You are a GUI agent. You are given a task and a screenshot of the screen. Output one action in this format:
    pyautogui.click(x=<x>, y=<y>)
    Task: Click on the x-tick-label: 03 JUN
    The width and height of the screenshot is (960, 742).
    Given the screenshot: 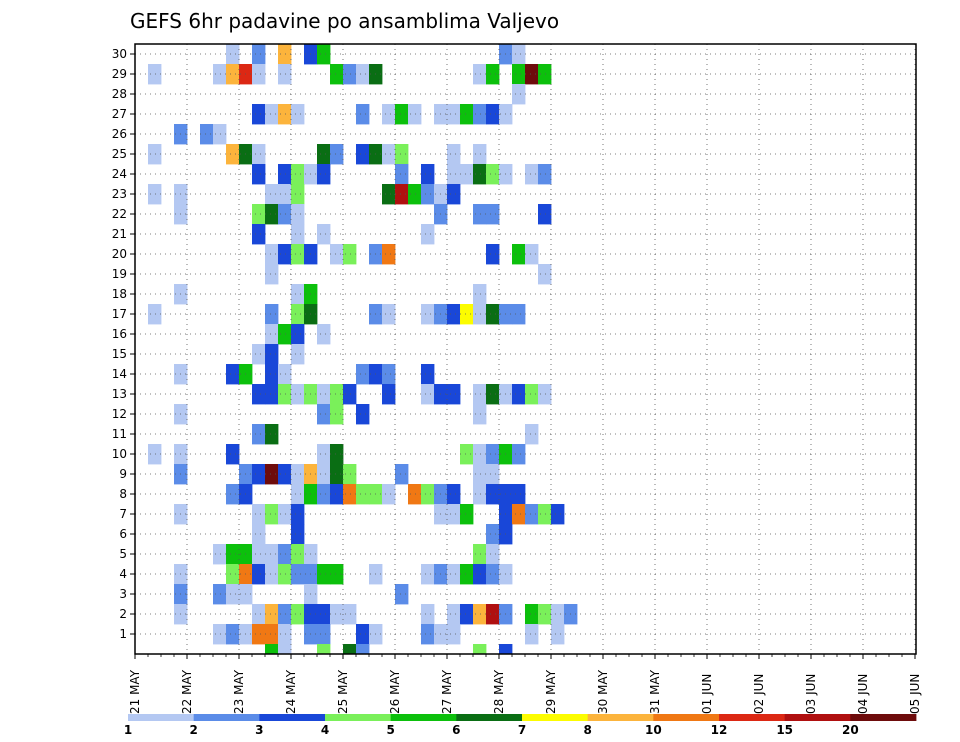 What is the action you would take?
    pyautogui.click(x=811, y=694)
    